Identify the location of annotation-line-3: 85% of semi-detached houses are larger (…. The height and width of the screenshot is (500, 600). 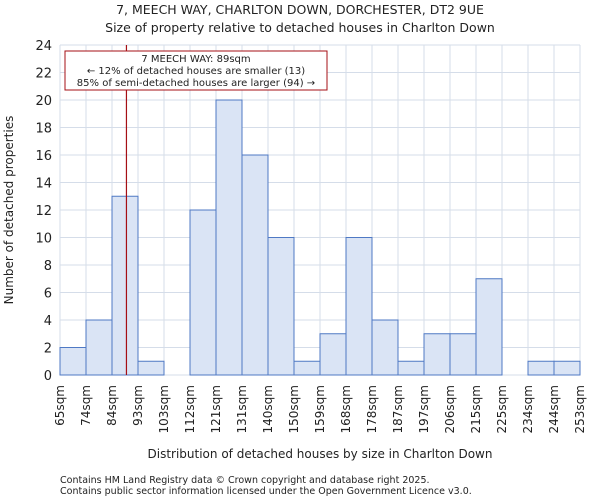
(196, 83).